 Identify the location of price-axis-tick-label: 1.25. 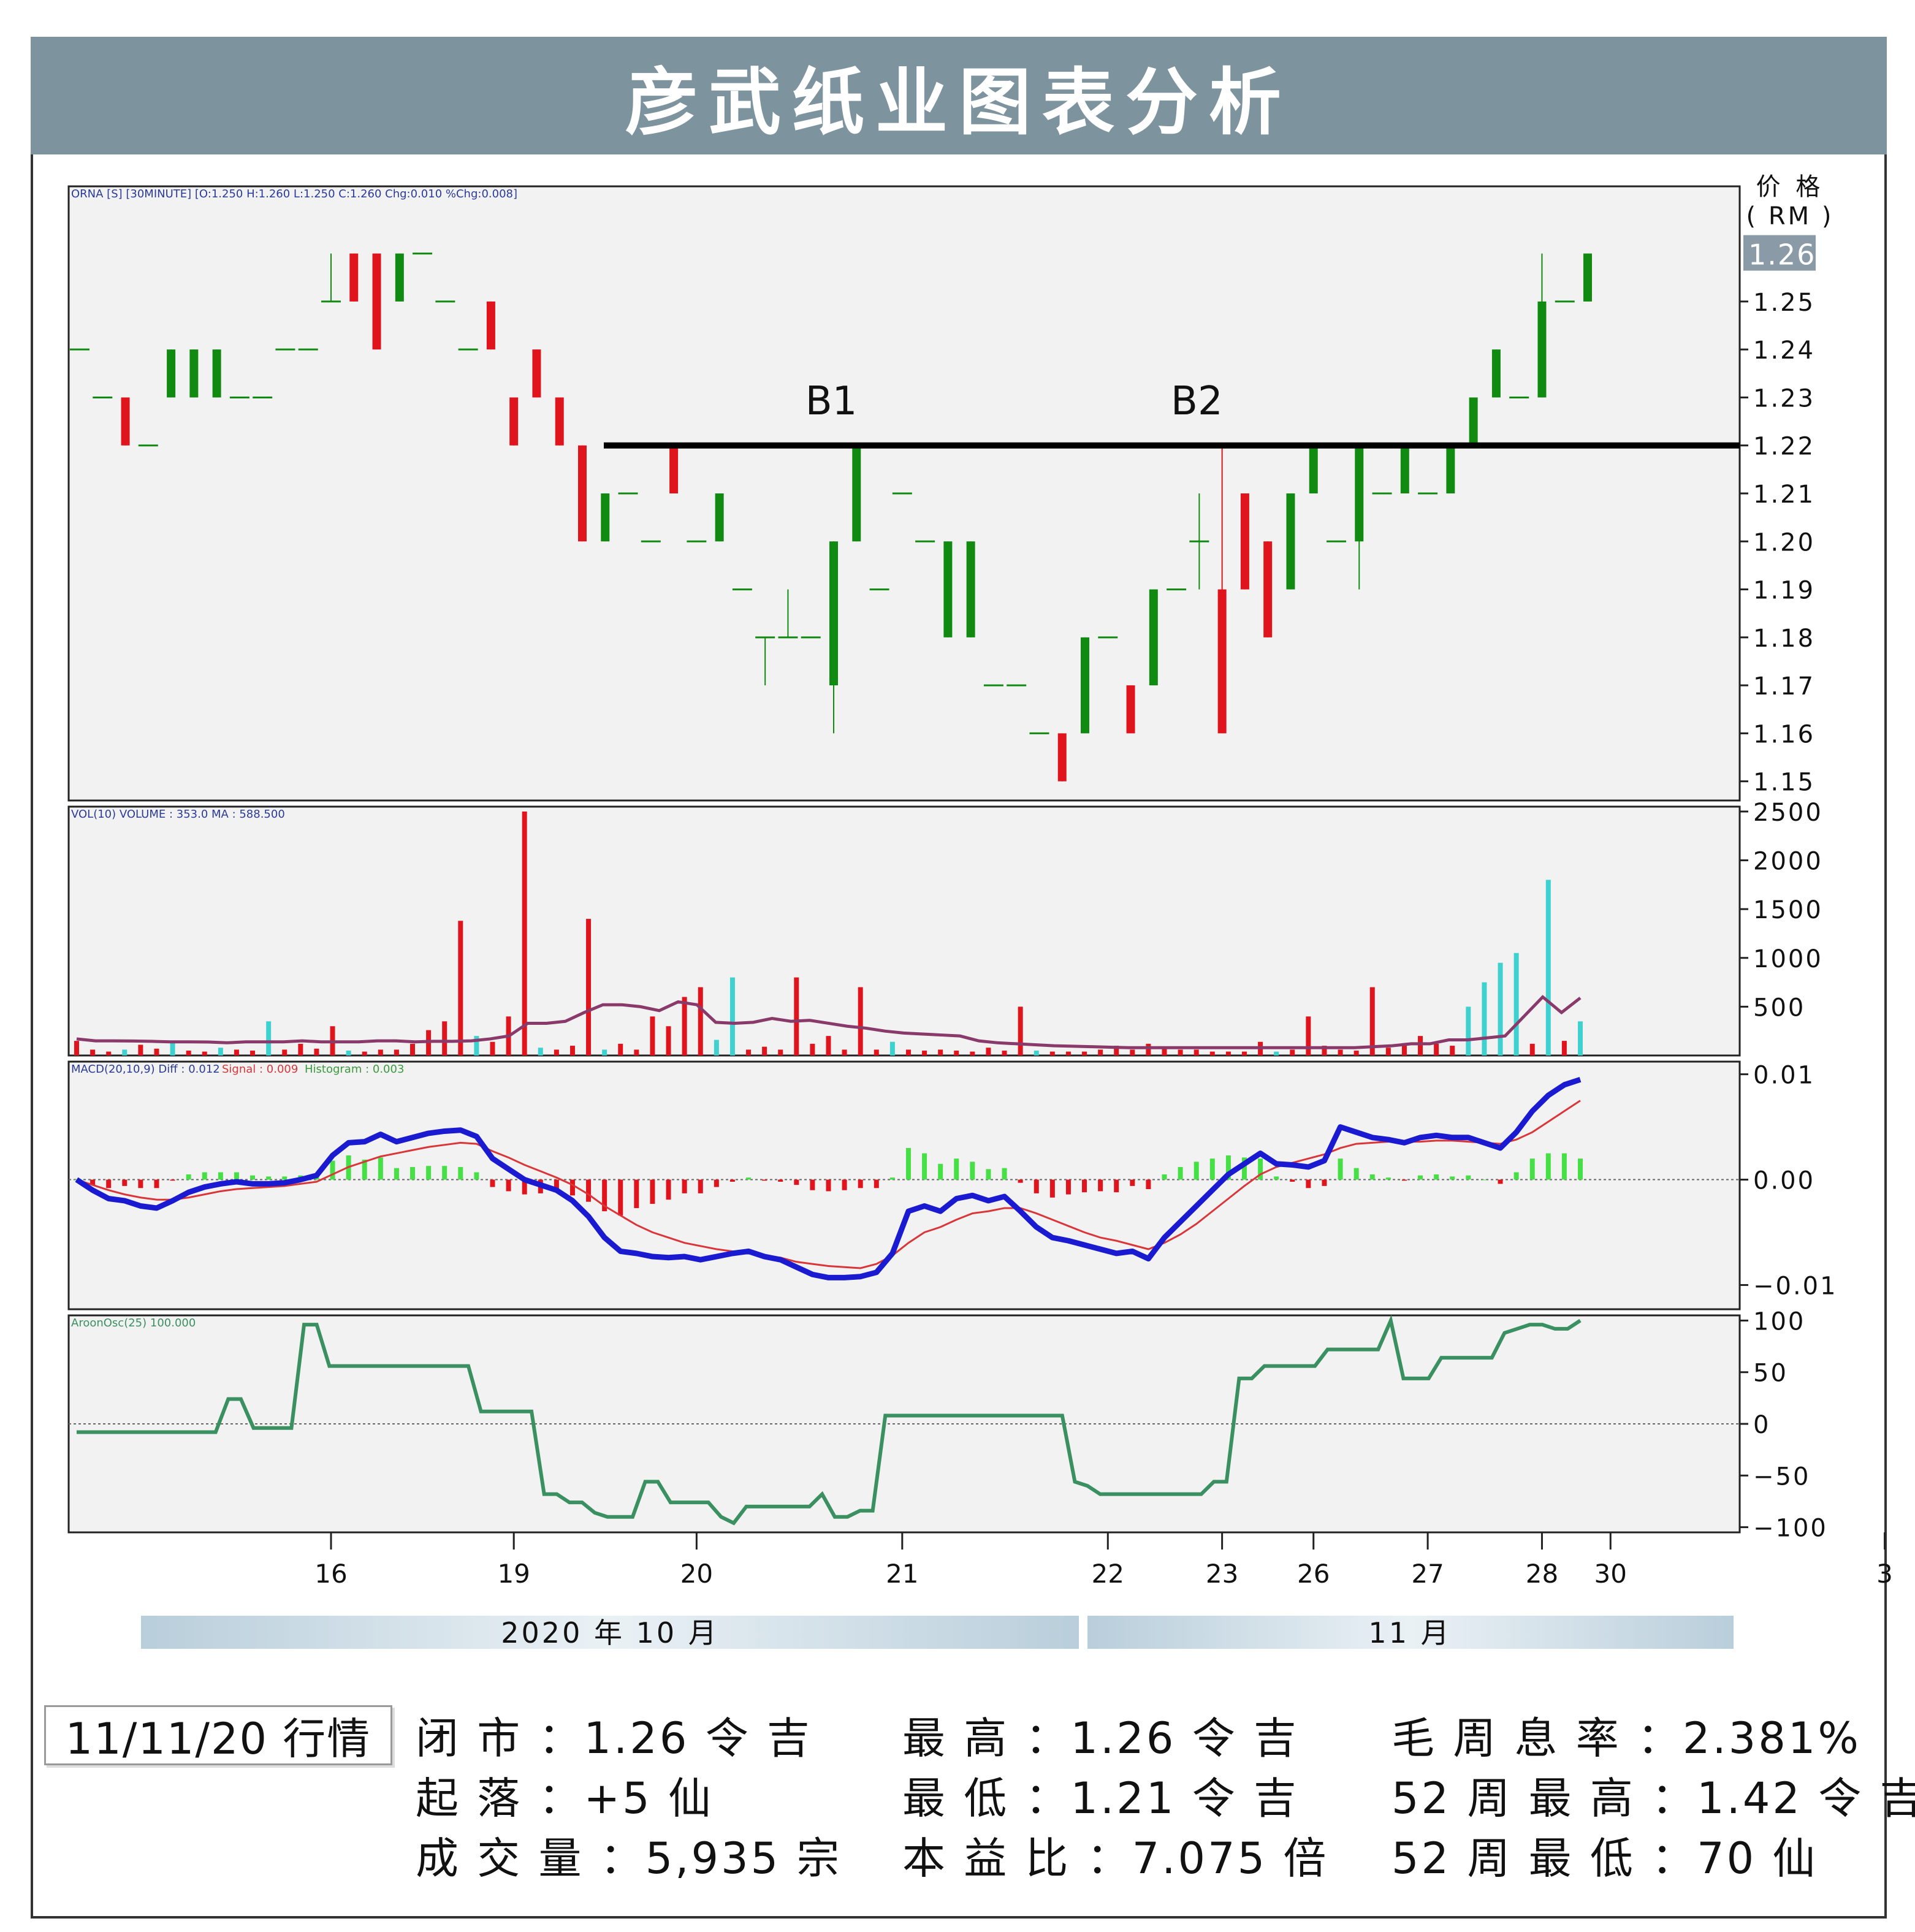
(1784, 303).